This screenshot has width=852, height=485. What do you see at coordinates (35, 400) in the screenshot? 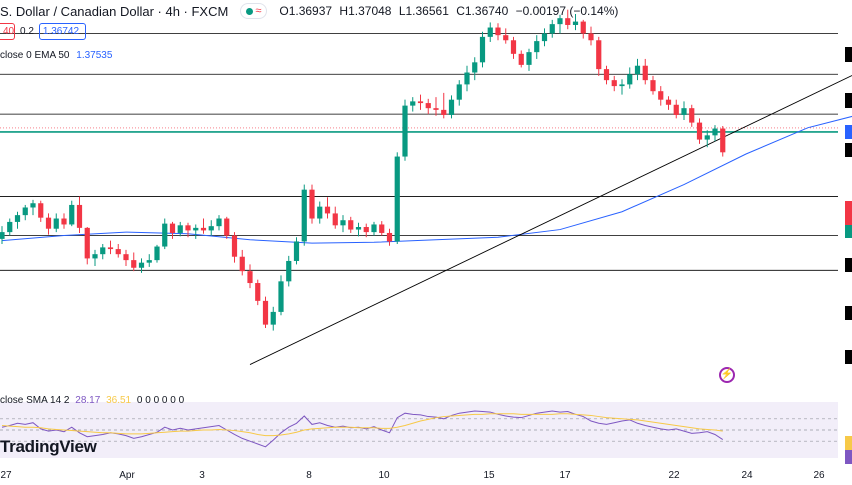
I see `rsi-label: close SMA 14 2` at bounding box center [35, 400].